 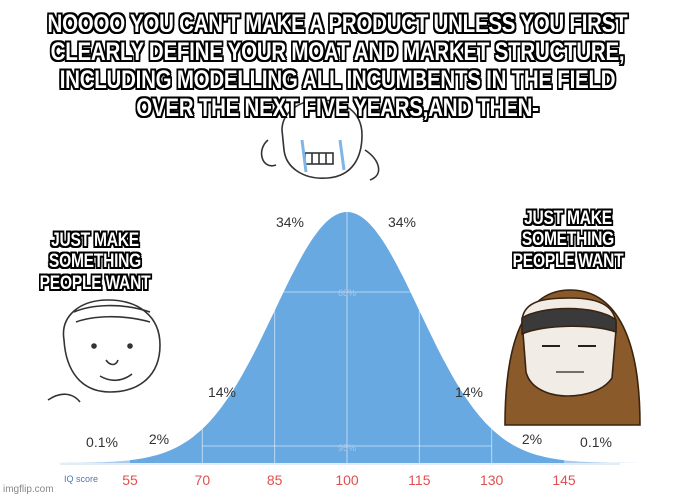 What do you see at coordinates (81, 479) in the screenshot?
I see `x-axis-label: IQ score` at bounding box center [81, 479].